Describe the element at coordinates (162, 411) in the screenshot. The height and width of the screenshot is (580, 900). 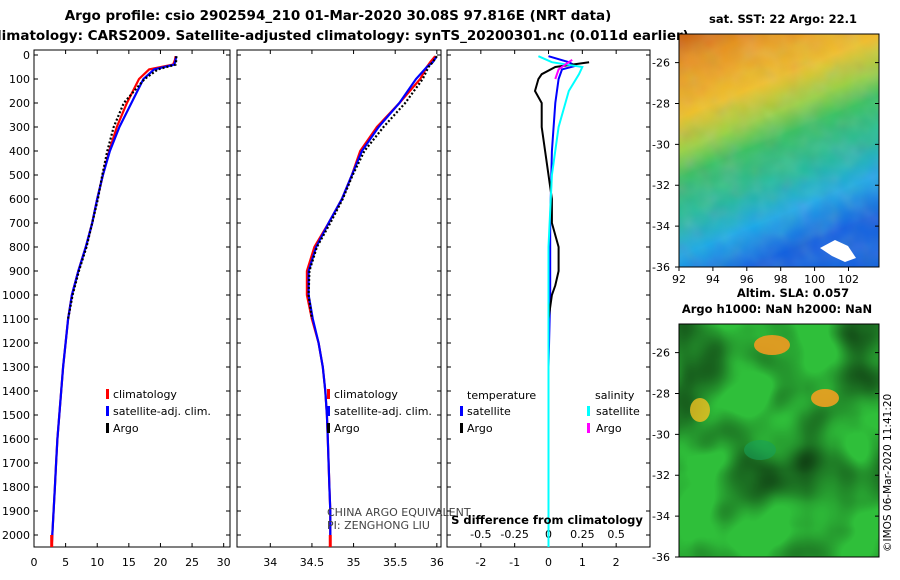
I see `legend-satellite-label: satellite-adj. clim.` at that location.